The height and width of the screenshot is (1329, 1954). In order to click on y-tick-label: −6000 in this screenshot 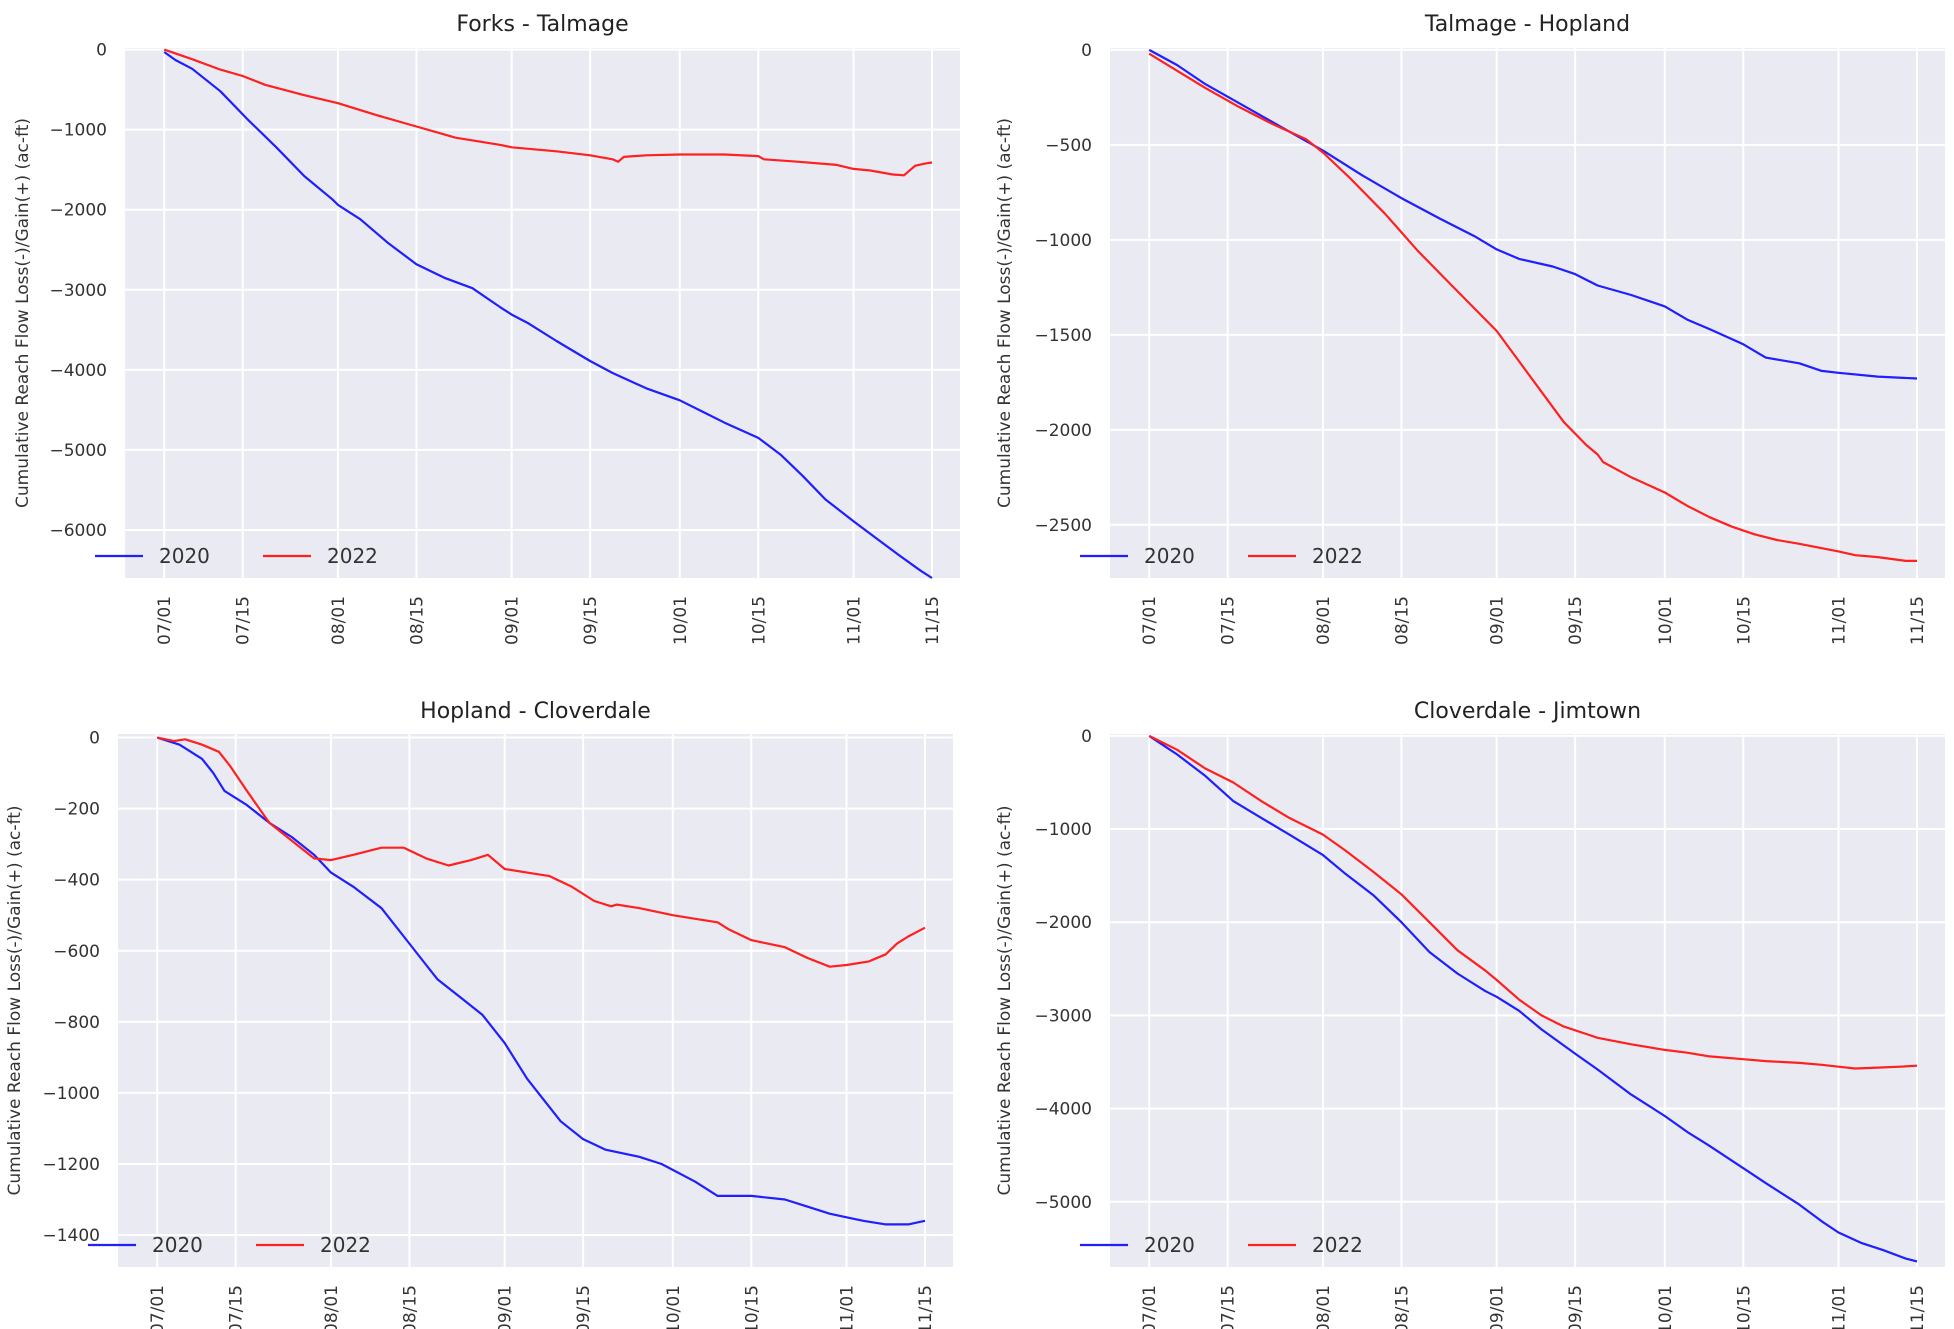, I will do `click(78, 531)`.